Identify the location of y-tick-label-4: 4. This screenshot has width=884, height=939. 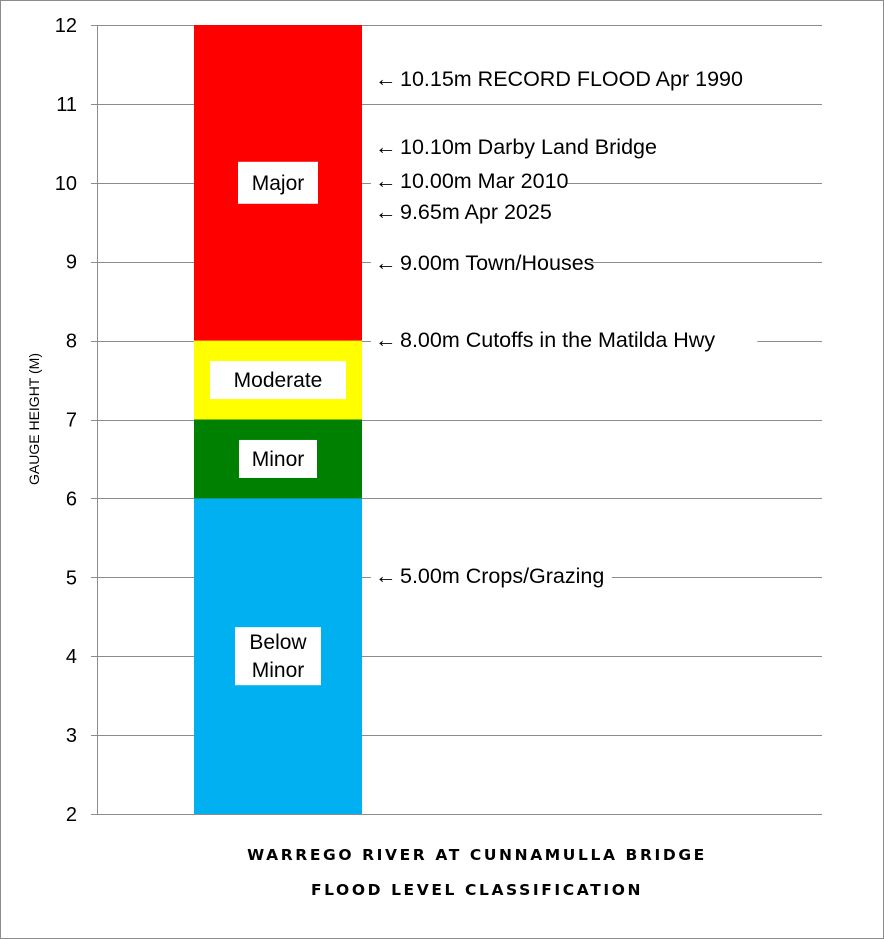
(71, 657).